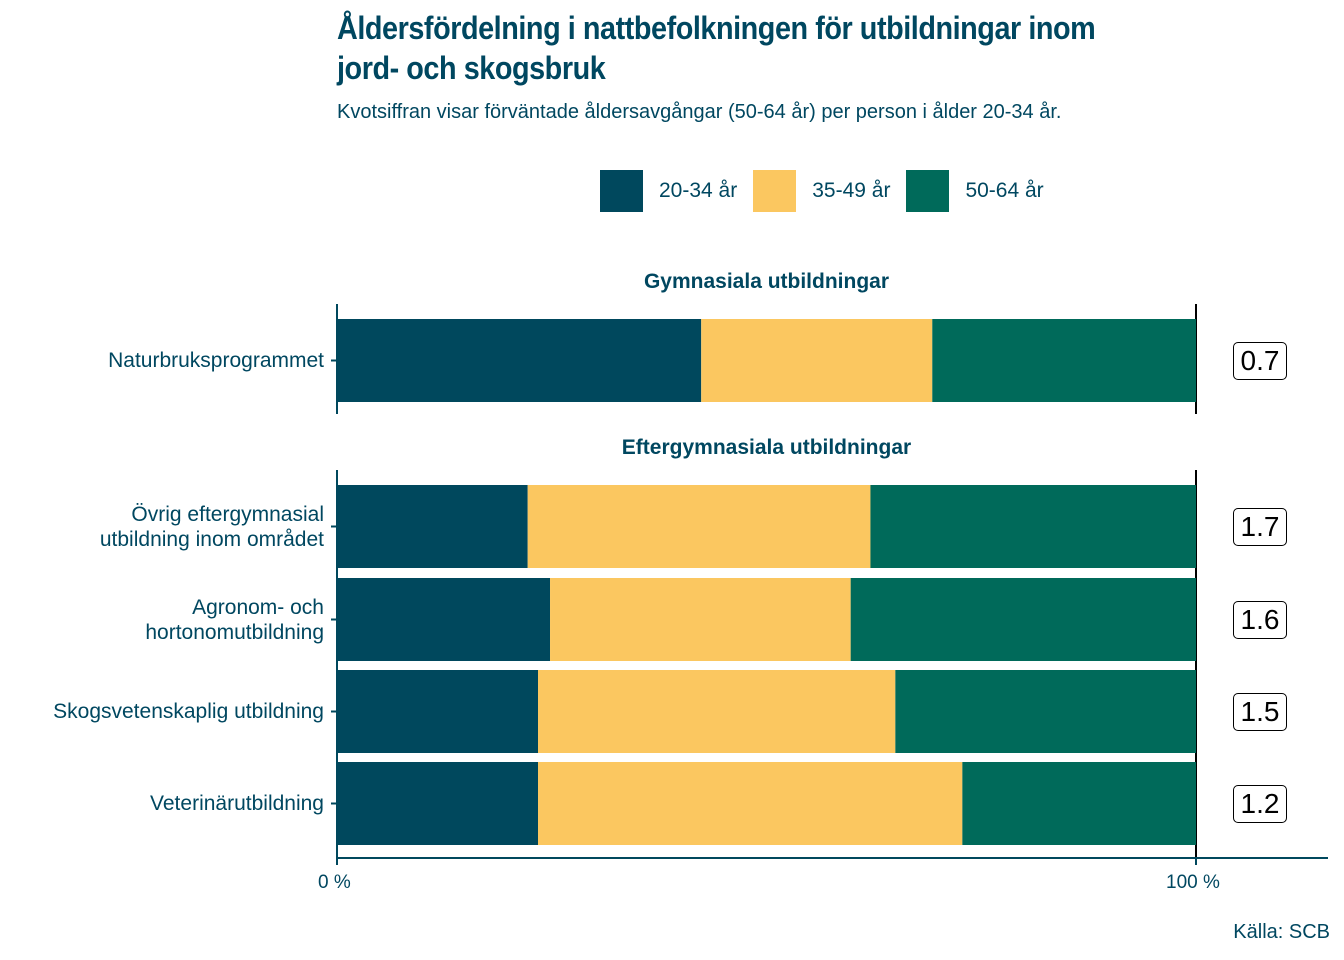 This screenshot has width=1344, height=960. I want to click on legend-item-35-49: 35-49 år, so click(821, 191).